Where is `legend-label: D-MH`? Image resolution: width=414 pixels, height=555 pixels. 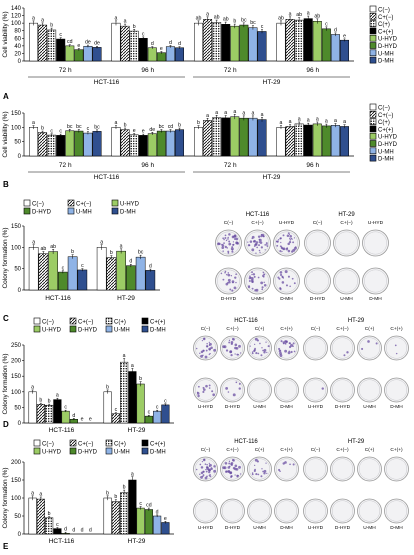 legend-label: D-MH is located at coordinates (128, 213).